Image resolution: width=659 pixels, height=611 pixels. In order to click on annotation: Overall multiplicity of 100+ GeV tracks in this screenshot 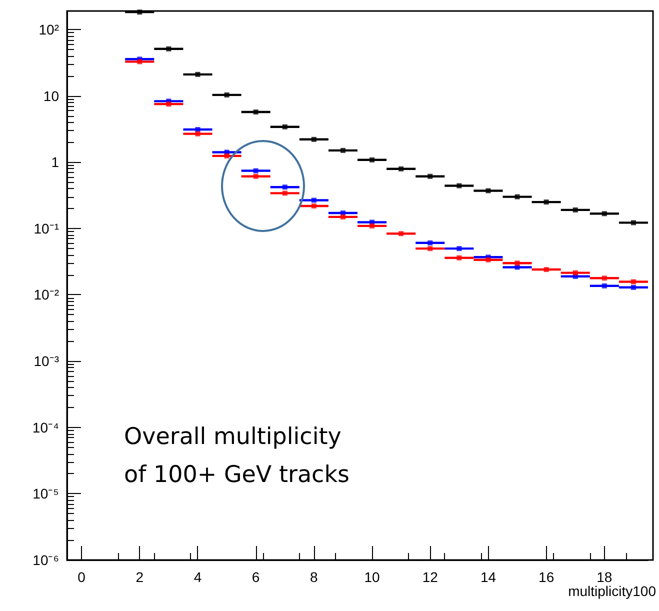, I will do `click(237, 456)`.